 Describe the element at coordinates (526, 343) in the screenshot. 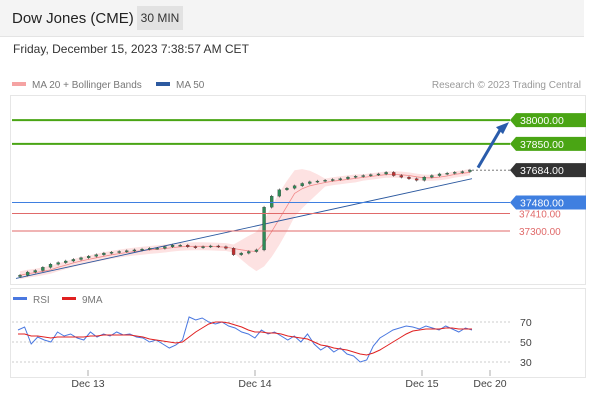

I see `rsi-tick-label: 50` at that location.